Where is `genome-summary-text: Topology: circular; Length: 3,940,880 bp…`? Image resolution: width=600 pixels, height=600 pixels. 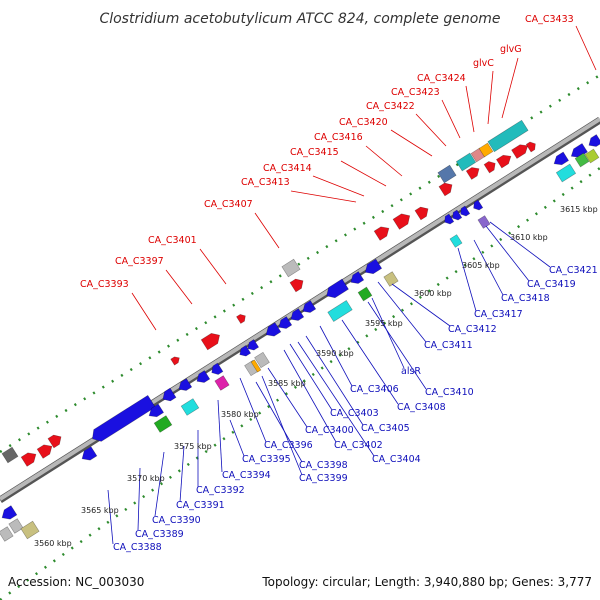 genome-summary-text: Topology: circular; Length: 3,940,880 bp… is located at coordinates (426, 582).